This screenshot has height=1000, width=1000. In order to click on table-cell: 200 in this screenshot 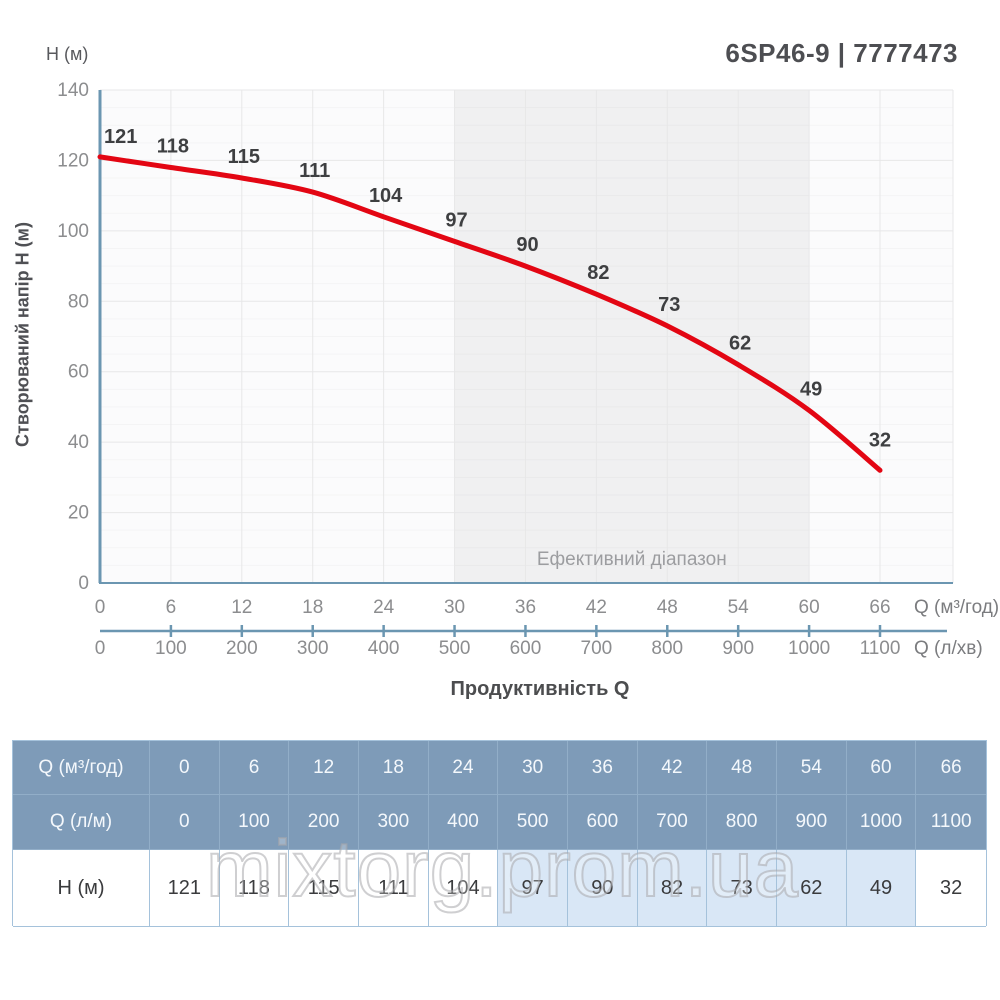, I will do `click(324, 822)`.